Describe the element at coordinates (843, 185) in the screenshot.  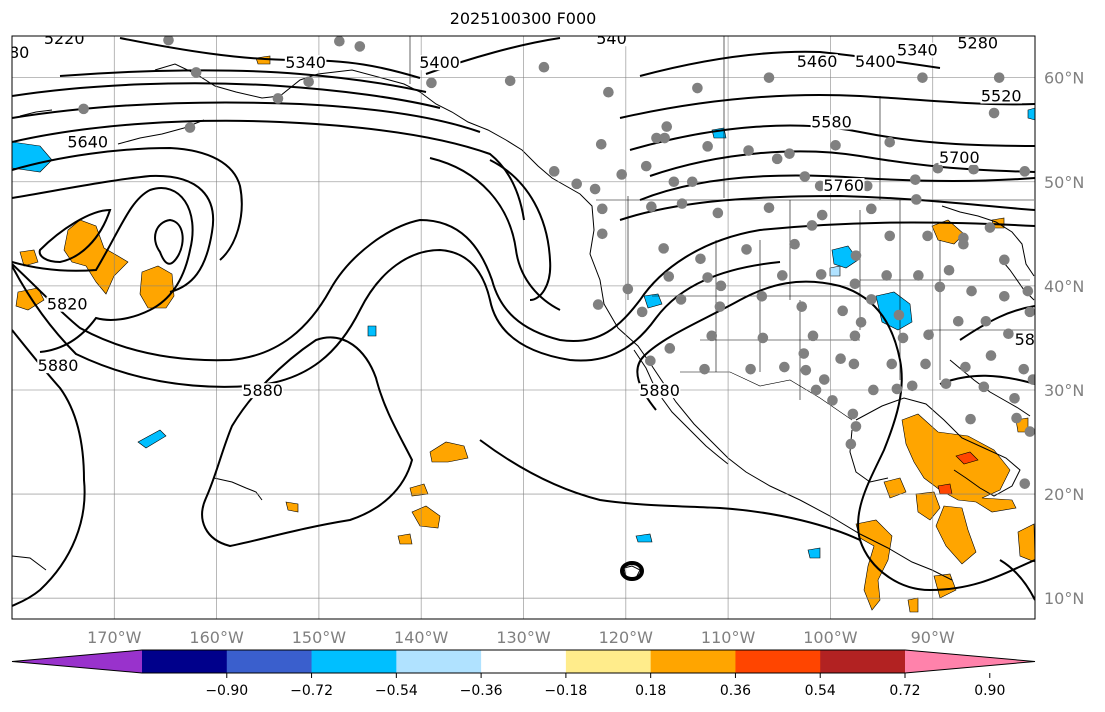
I see `contour-label: 5760` at that location.